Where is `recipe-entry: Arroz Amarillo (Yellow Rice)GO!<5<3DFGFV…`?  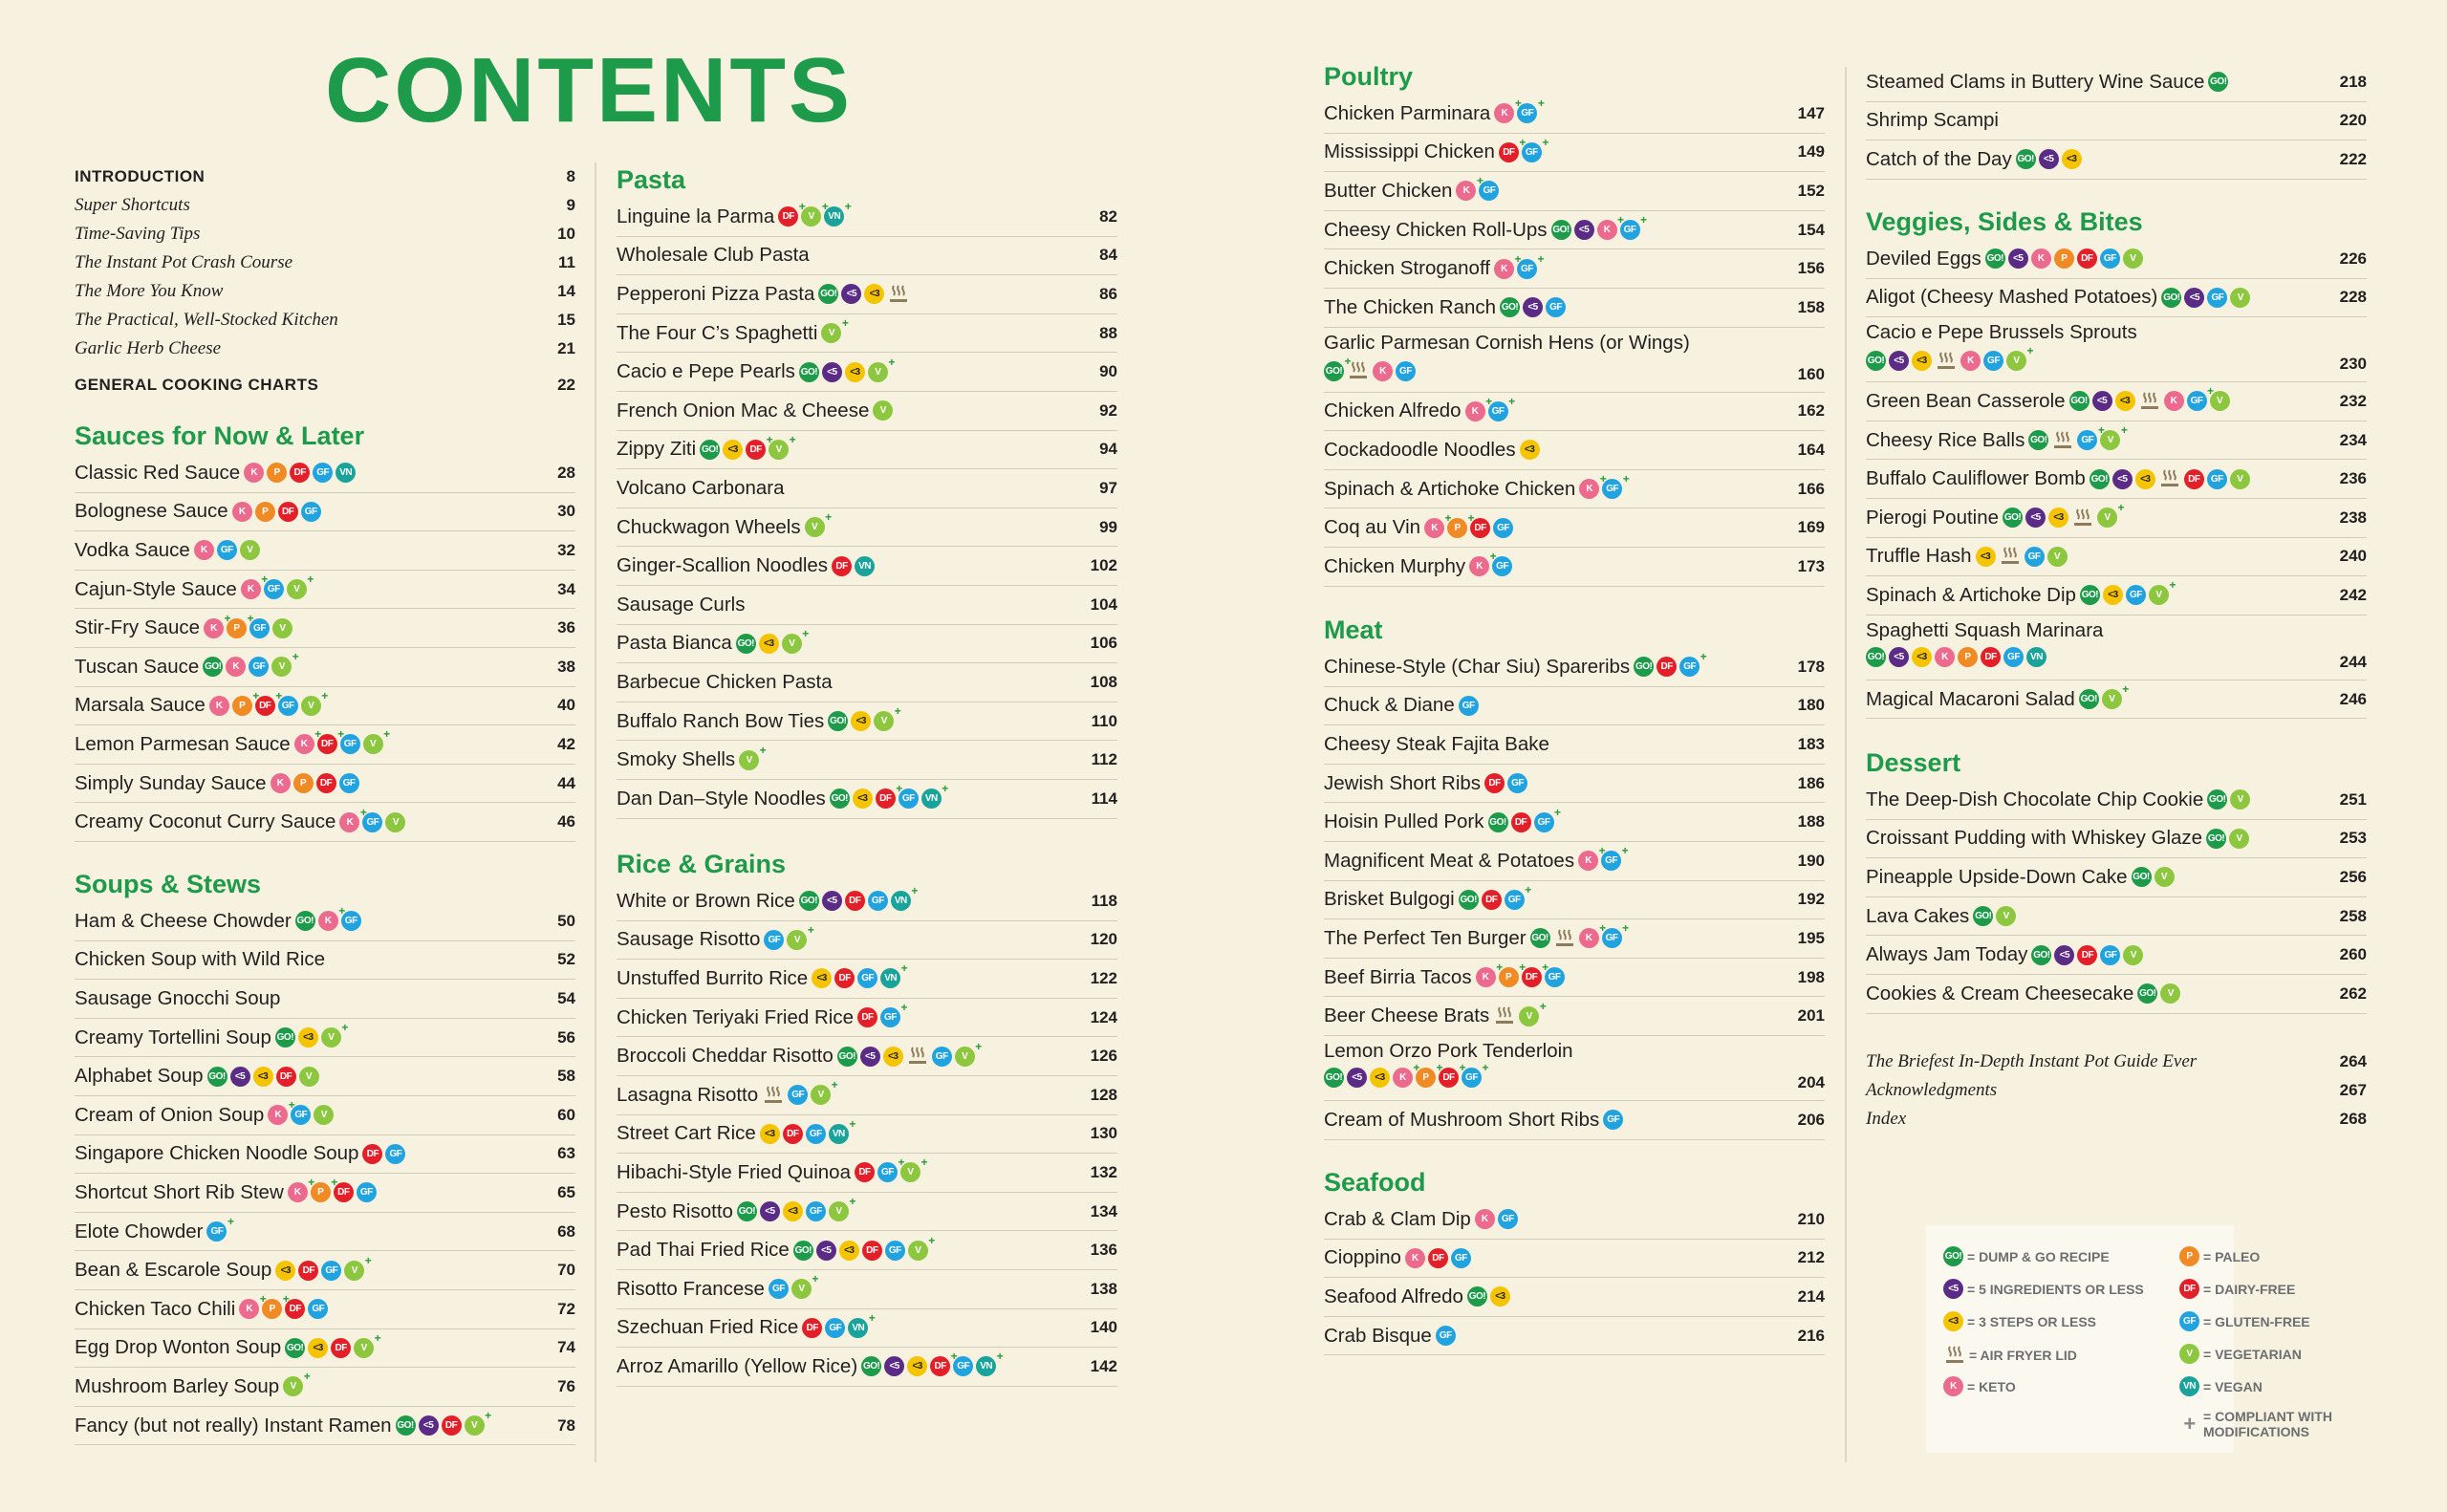
recipe-entry: Arroz Amarillo (Yellow Rice)GO!<5<3DFGFV… is located at coordinates (867, 1367).